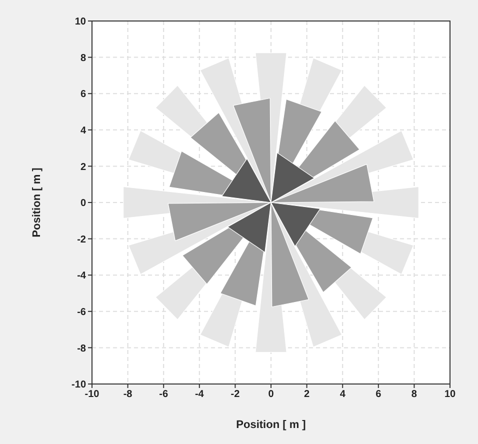 This screenshot has height=444, width=478. Describe the element at coordinates (414, 394) in the screenshot. I see `x-tick-label: 8` at that location.